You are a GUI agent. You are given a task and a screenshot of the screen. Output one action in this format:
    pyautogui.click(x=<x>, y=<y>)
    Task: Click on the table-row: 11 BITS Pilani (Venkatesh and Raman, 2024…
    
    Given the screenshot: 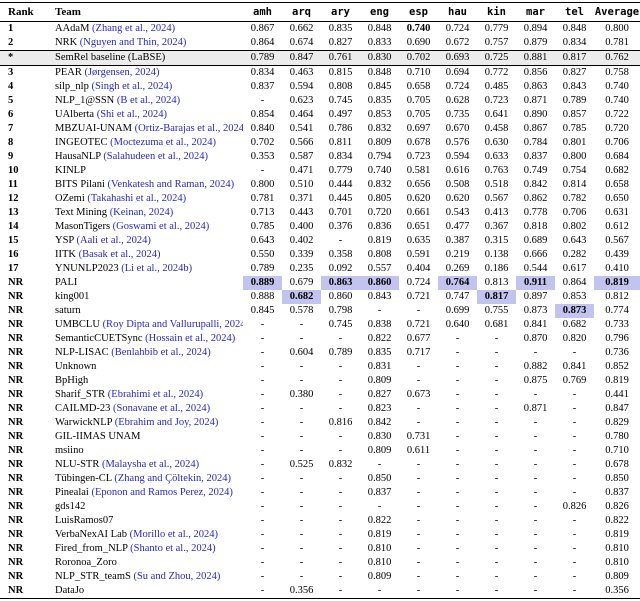 What is the action you would take?
    pyautogui.click(x=320, y=185)
    